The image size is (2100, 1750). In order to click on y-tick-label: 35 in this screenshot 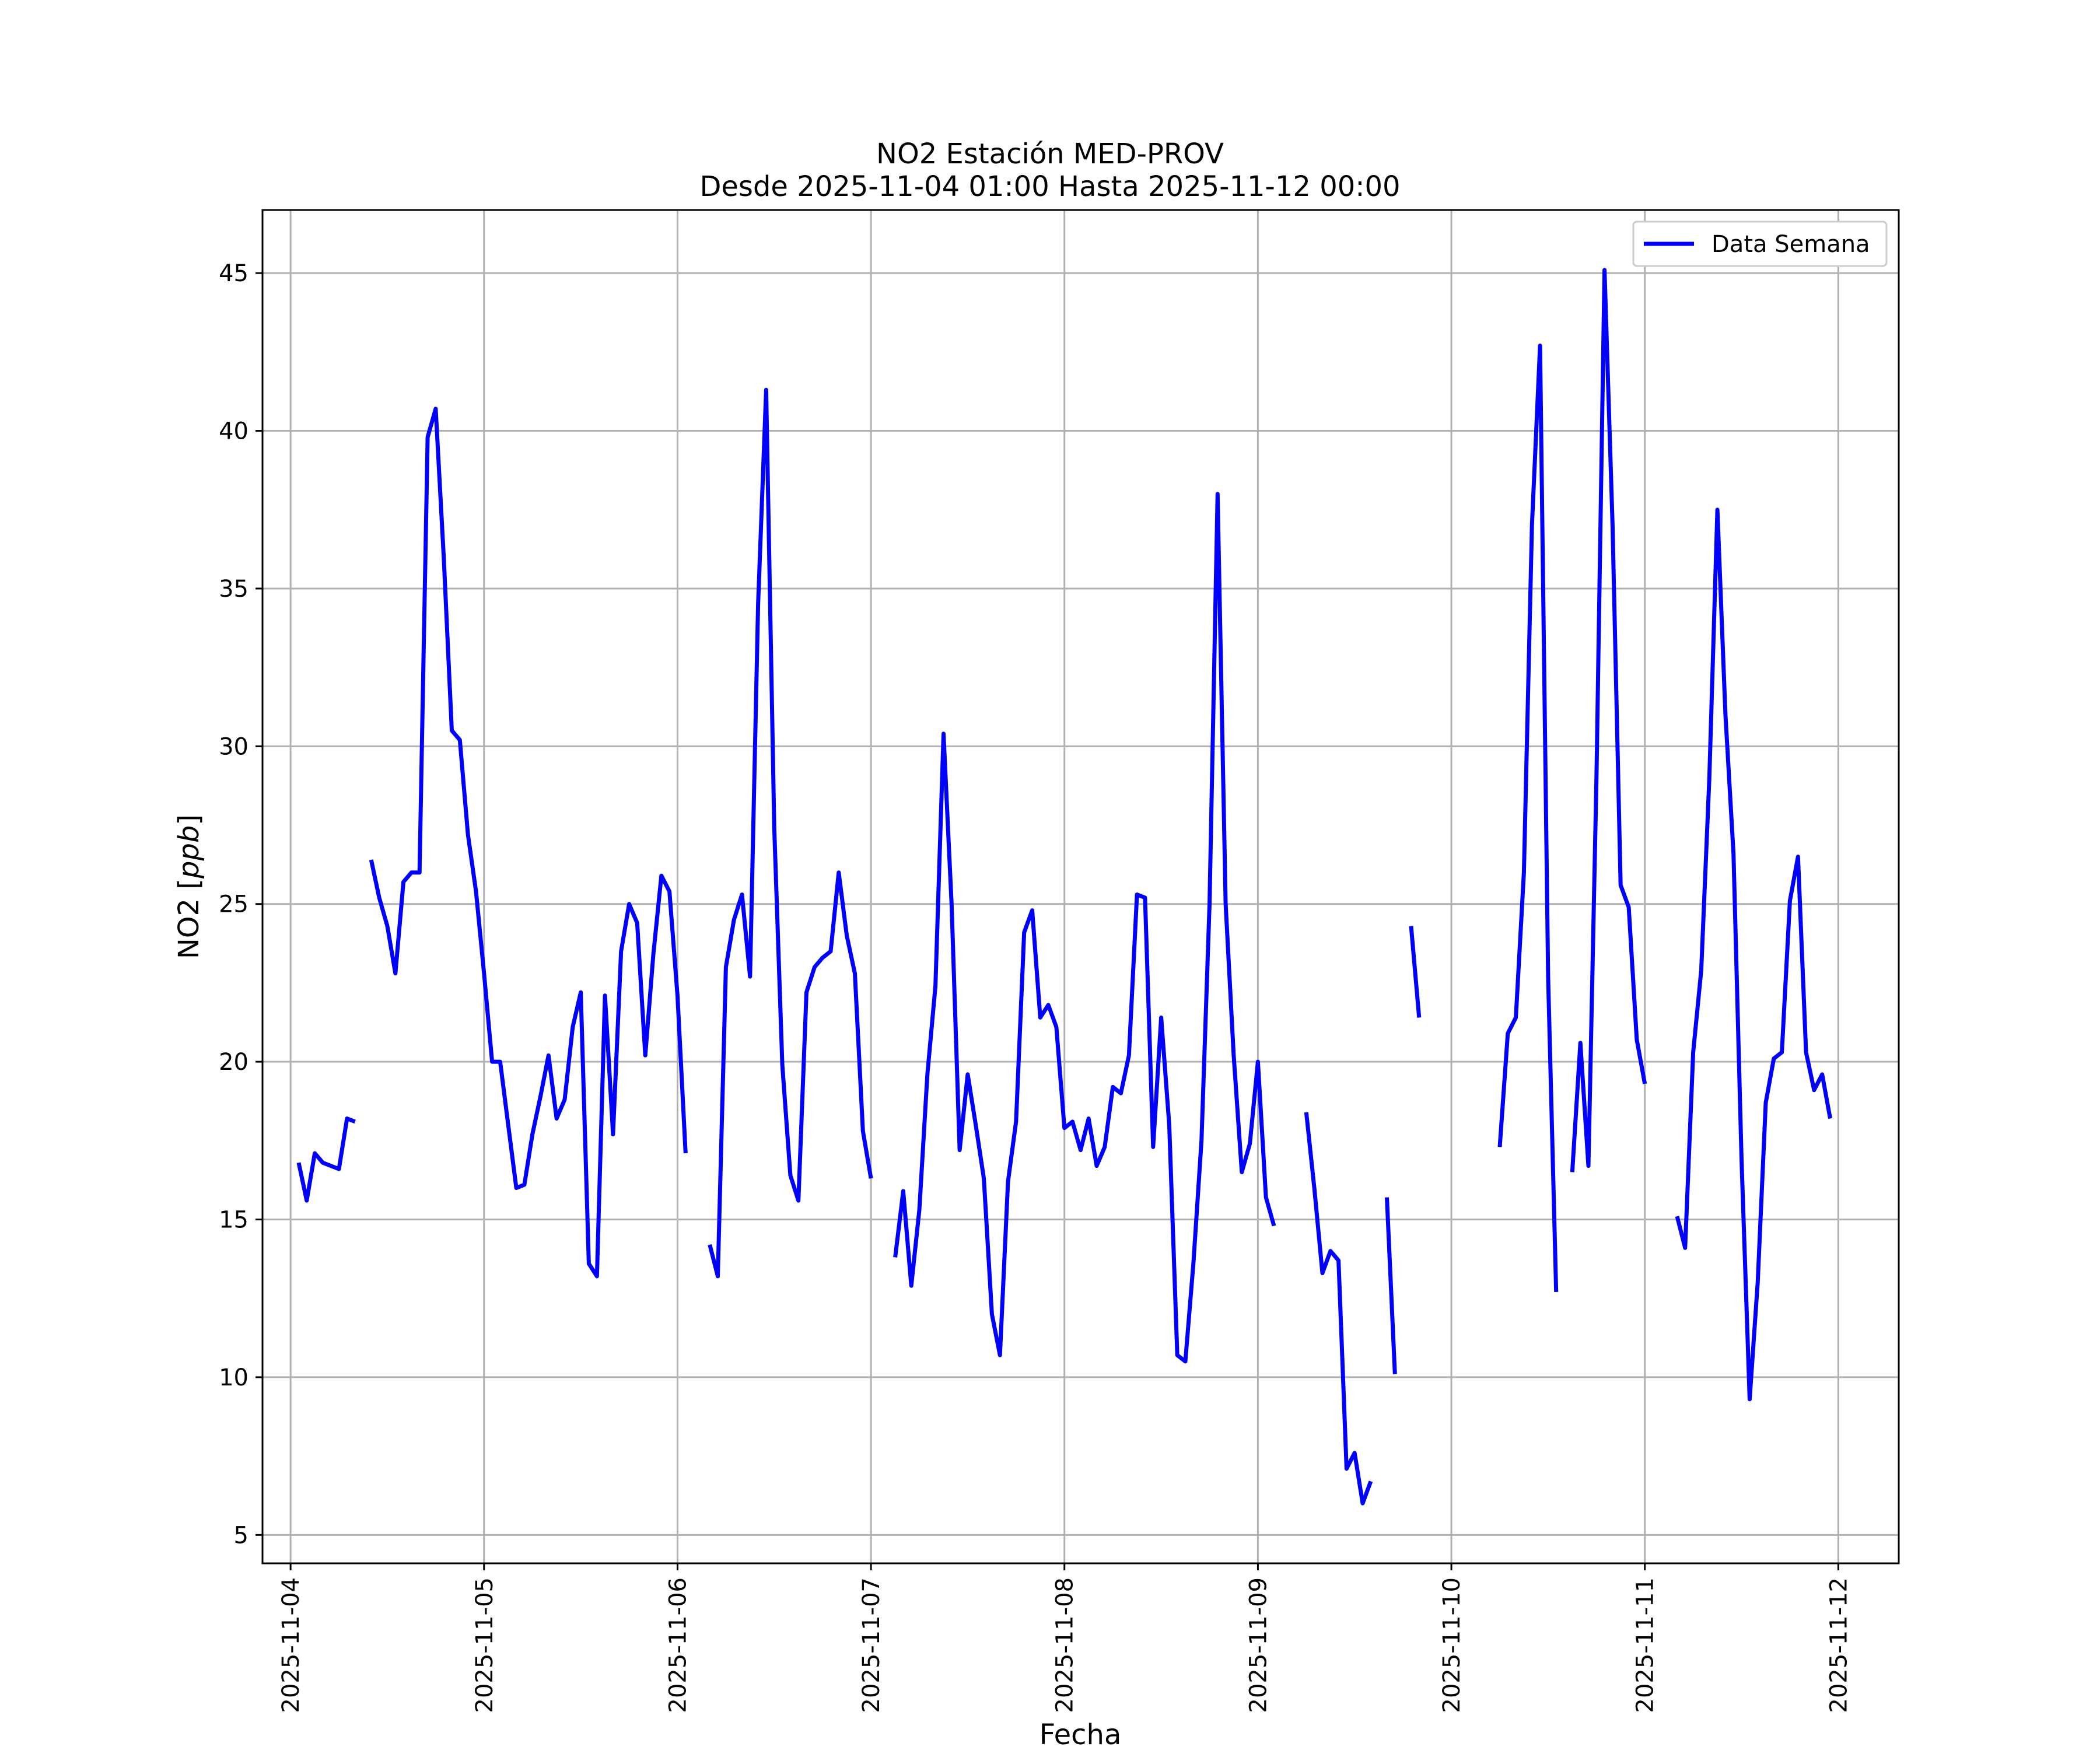, I will do `click(234, 589)`.